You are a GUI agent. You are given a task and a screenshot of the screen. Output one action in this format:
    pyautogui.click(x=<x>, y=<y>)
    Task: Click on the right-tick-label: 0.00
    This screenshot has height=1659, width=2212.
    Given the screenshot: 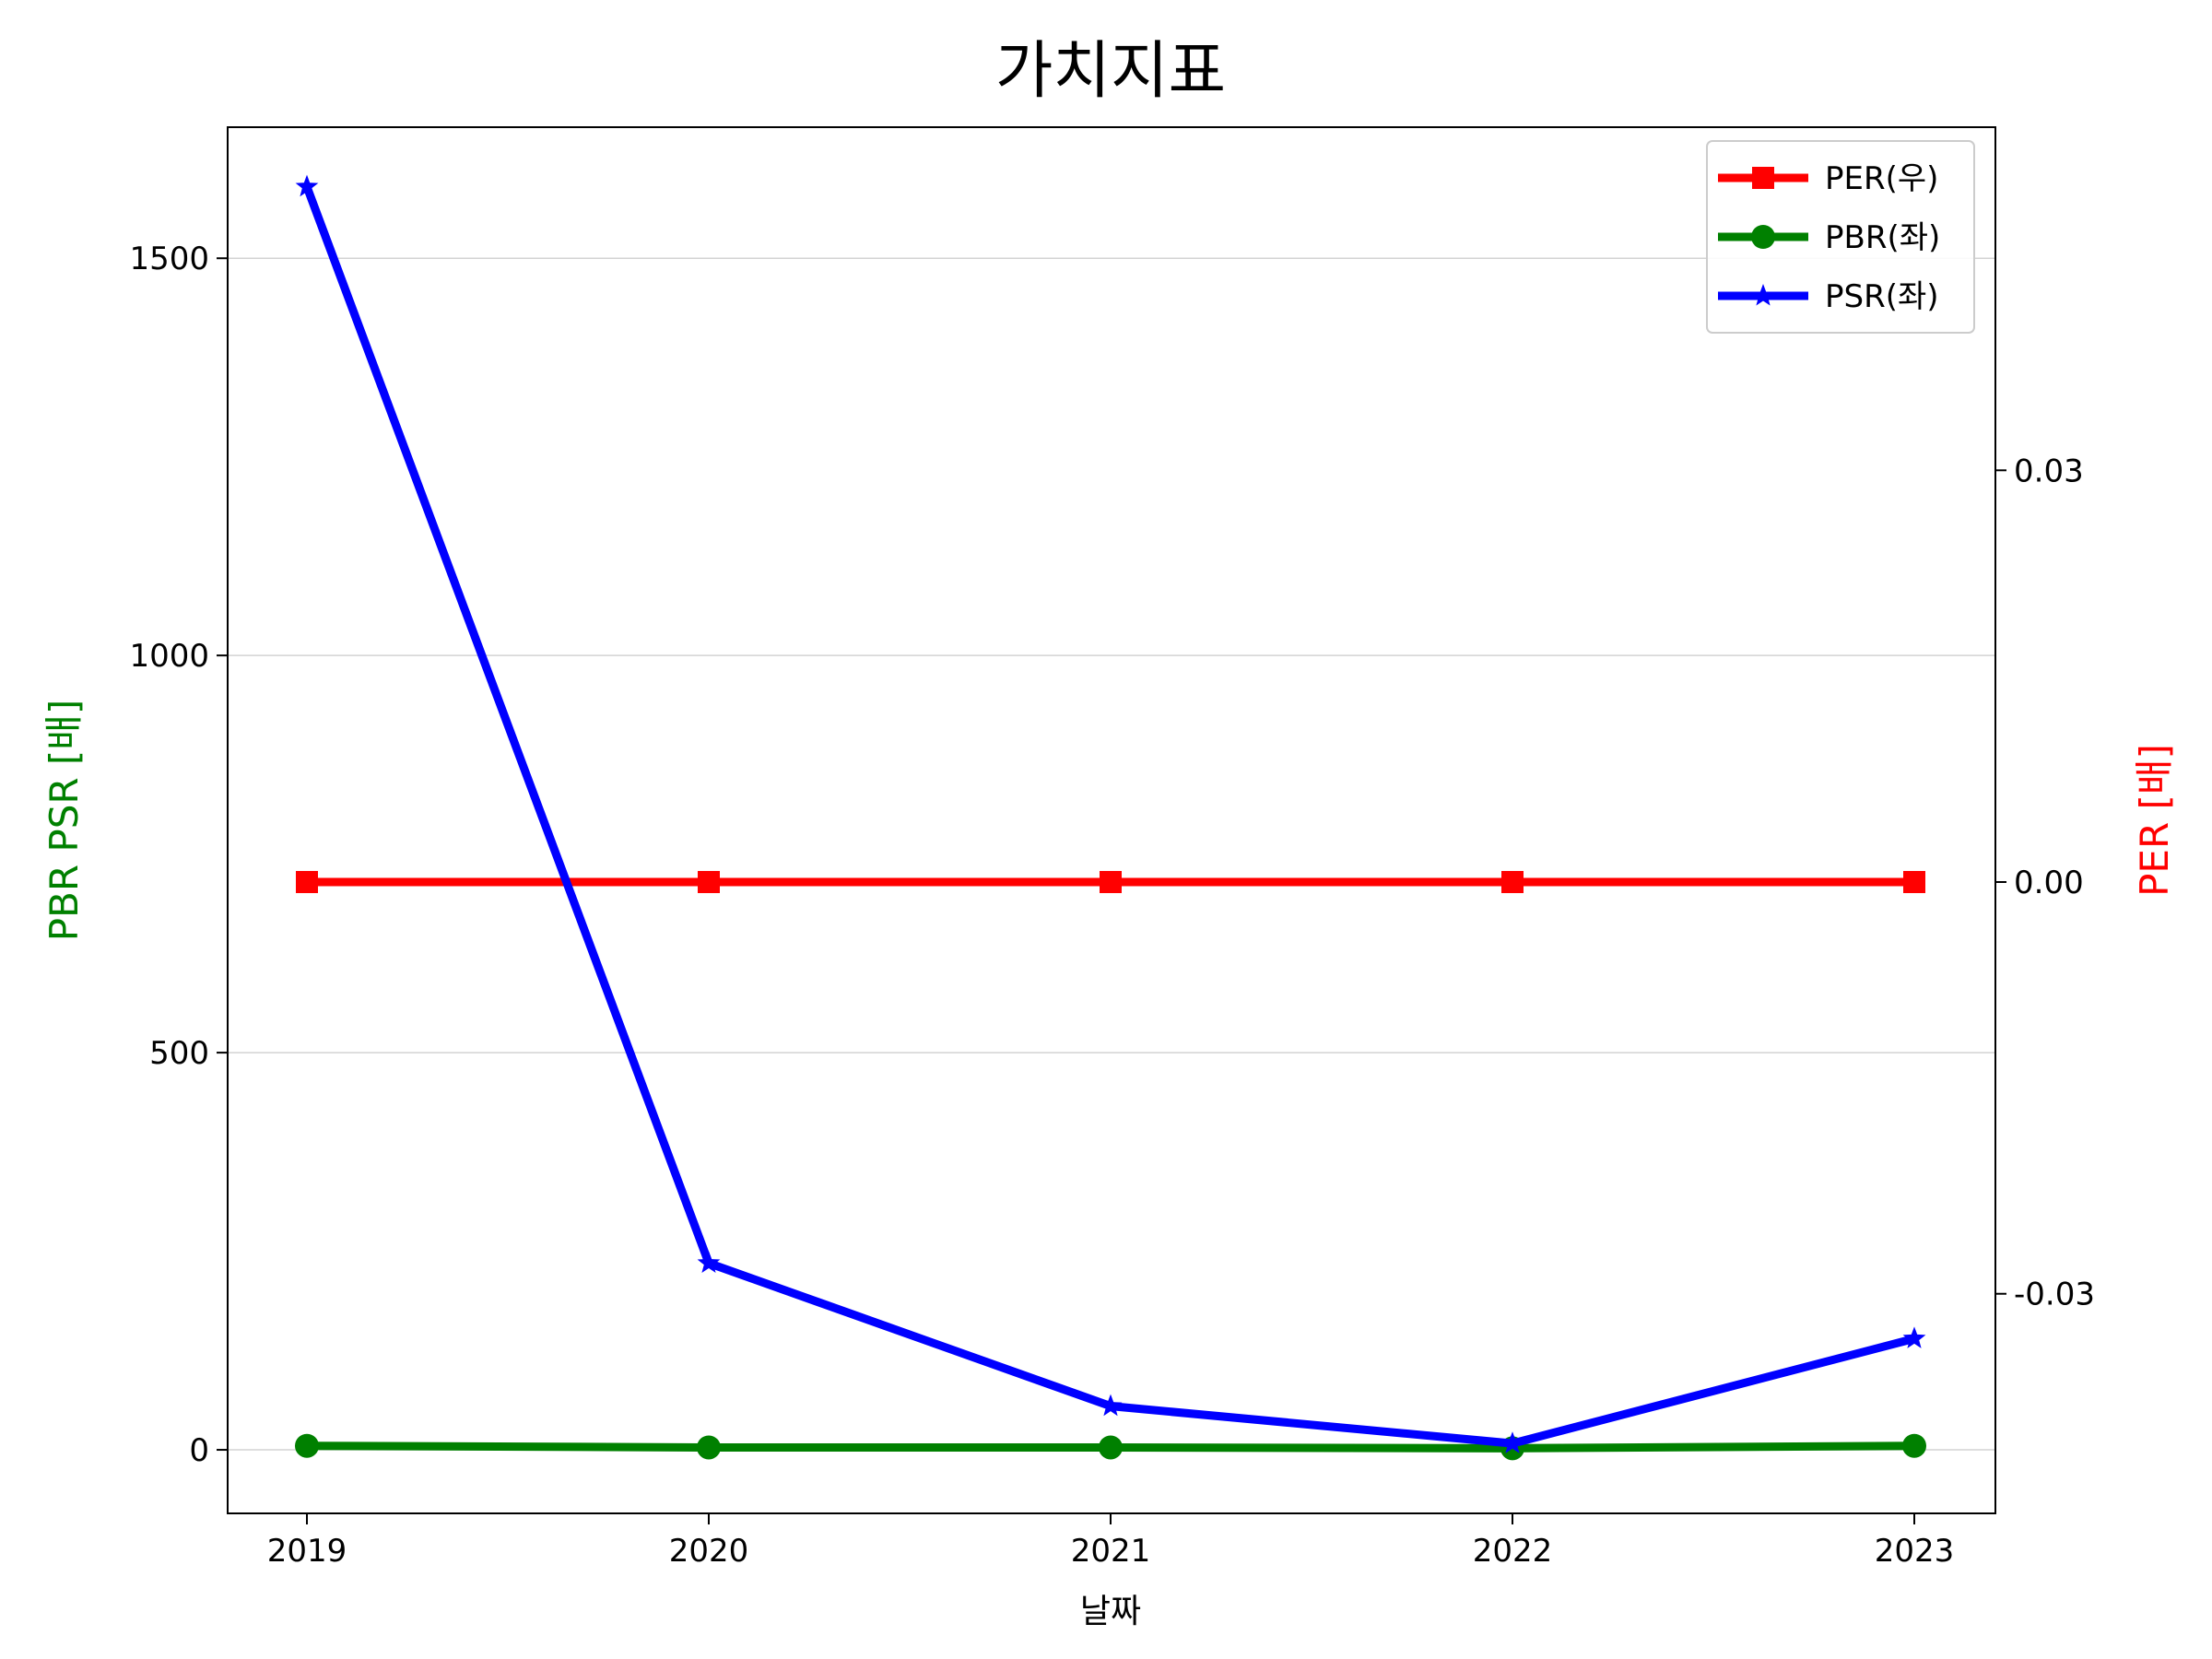 What is the action you would take?
    pyautogui.click(x=2049, y=883)
    